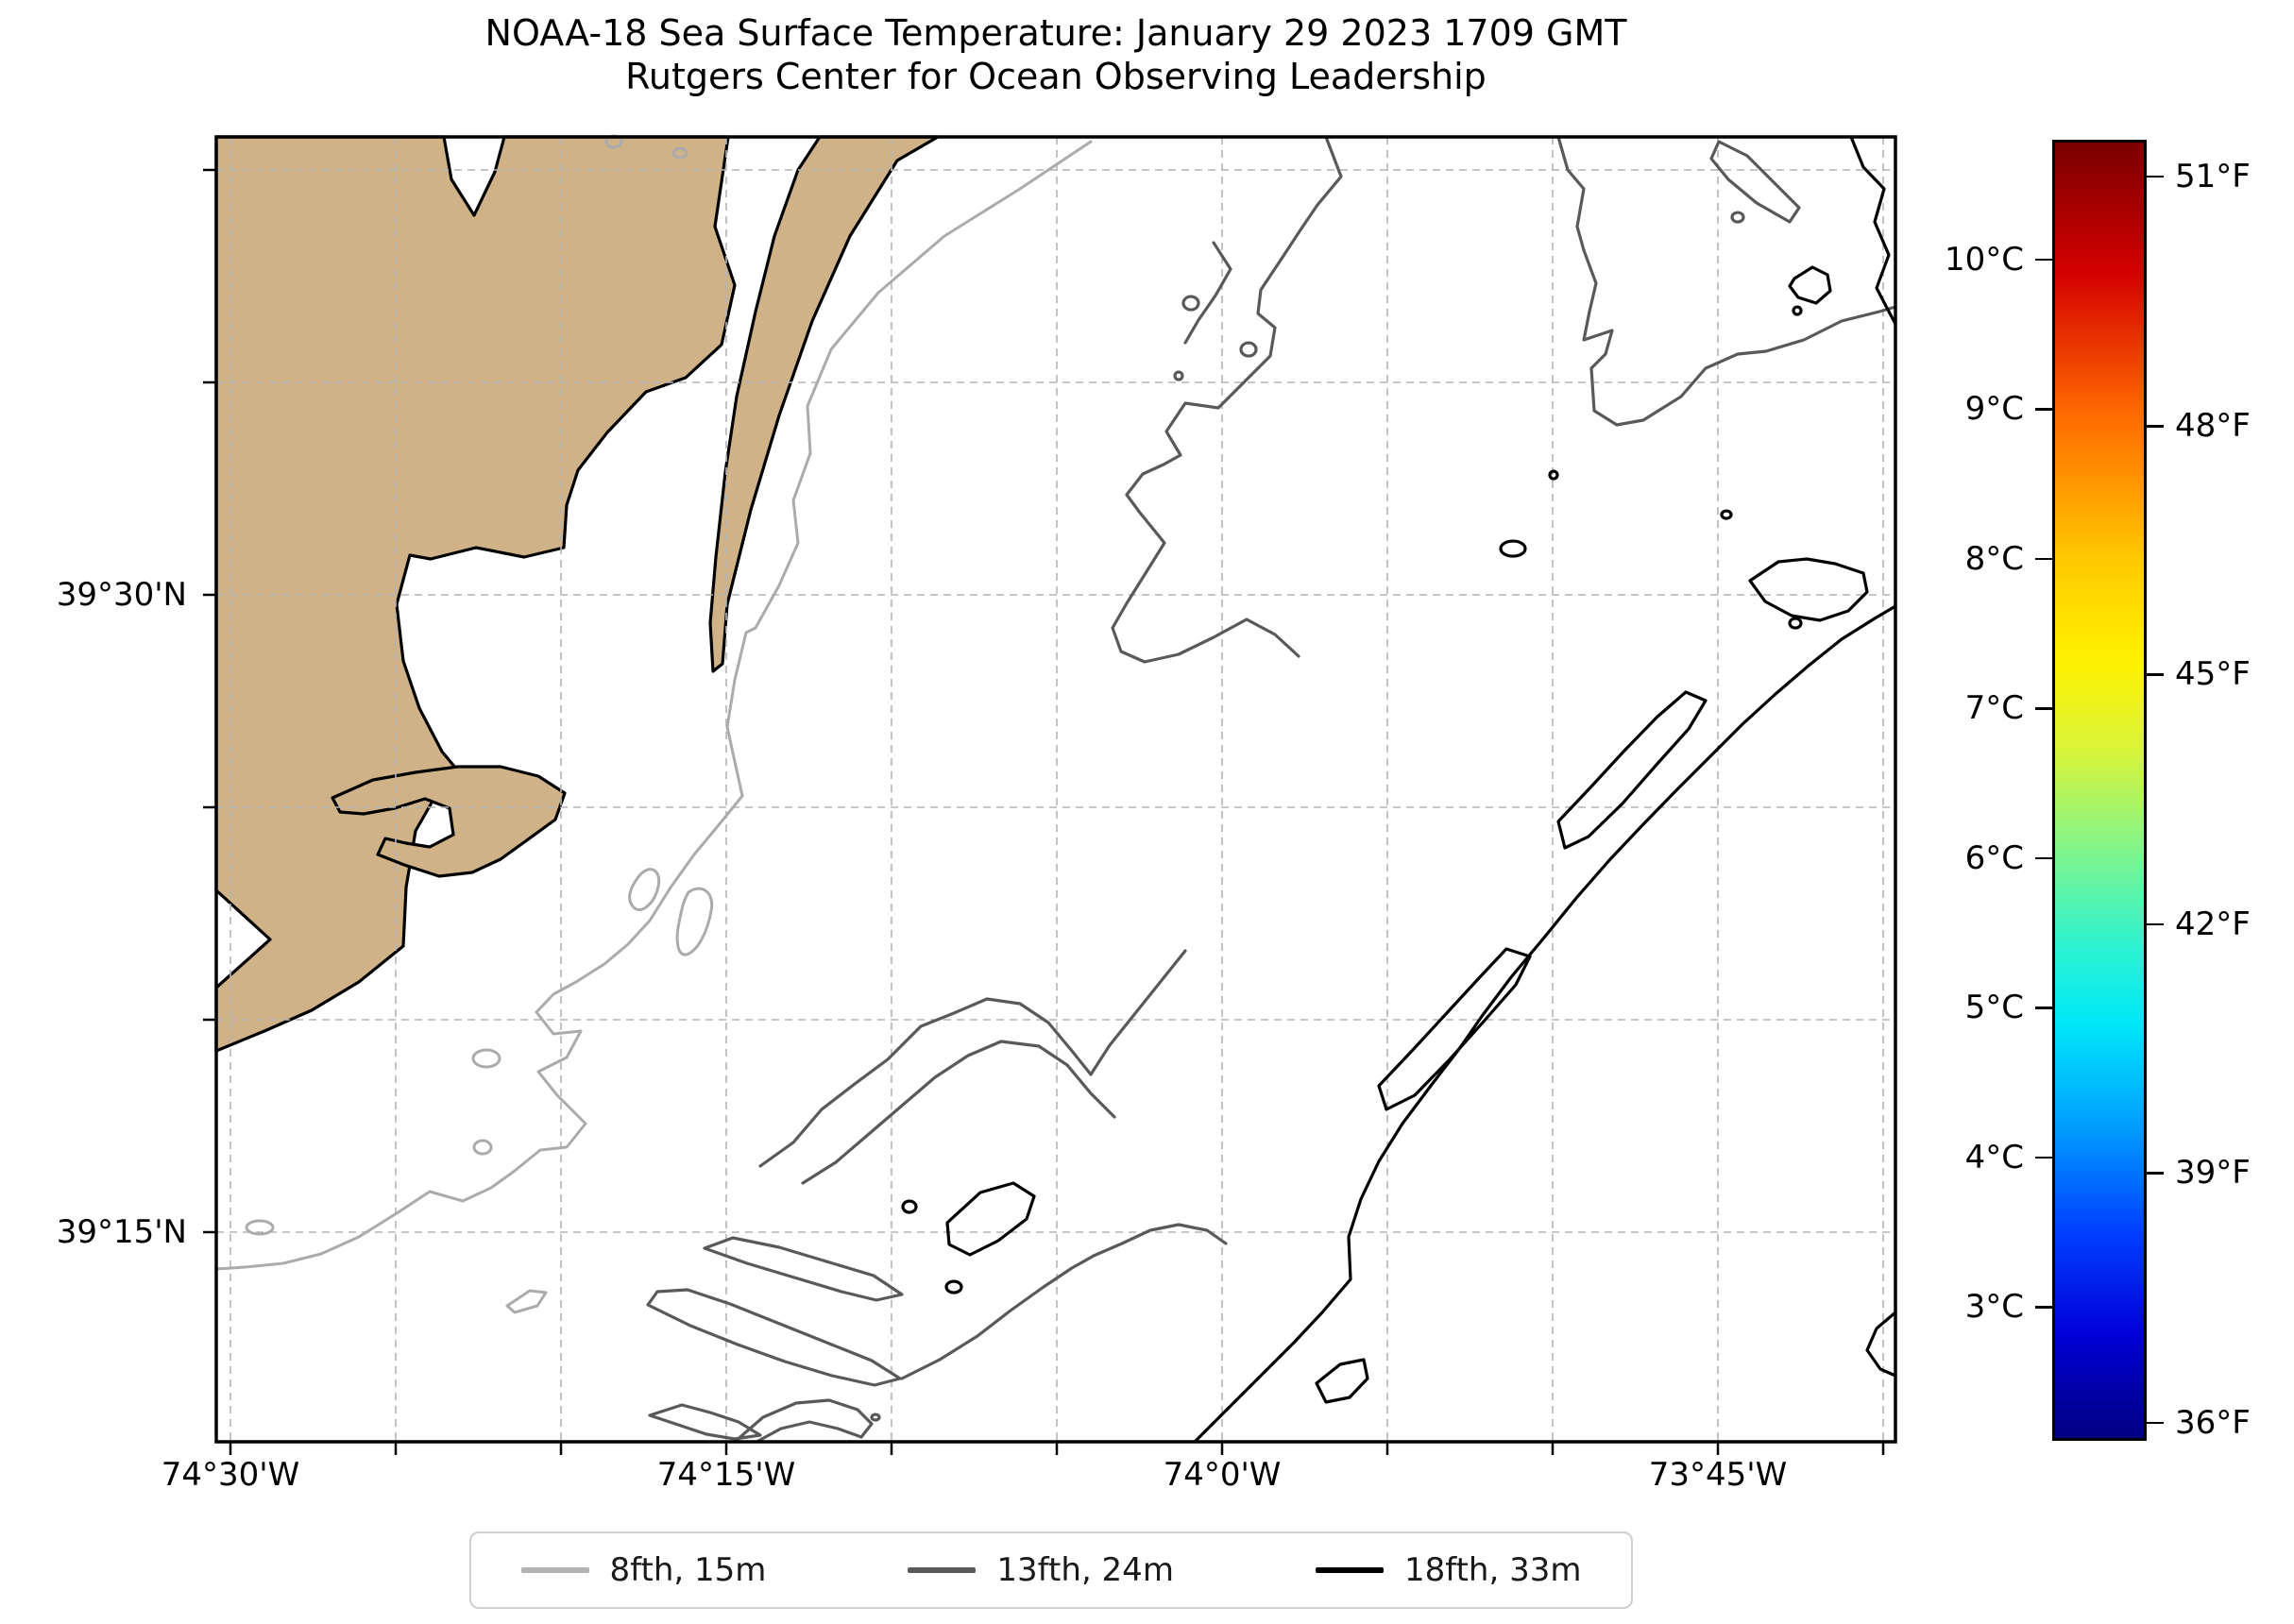 This screenshot has height=1624, width=2294. What do you see at coordinates (1513, 548) in the screenshot?
I see `contour-18fth-oval` at bounding box center [1513, 548].